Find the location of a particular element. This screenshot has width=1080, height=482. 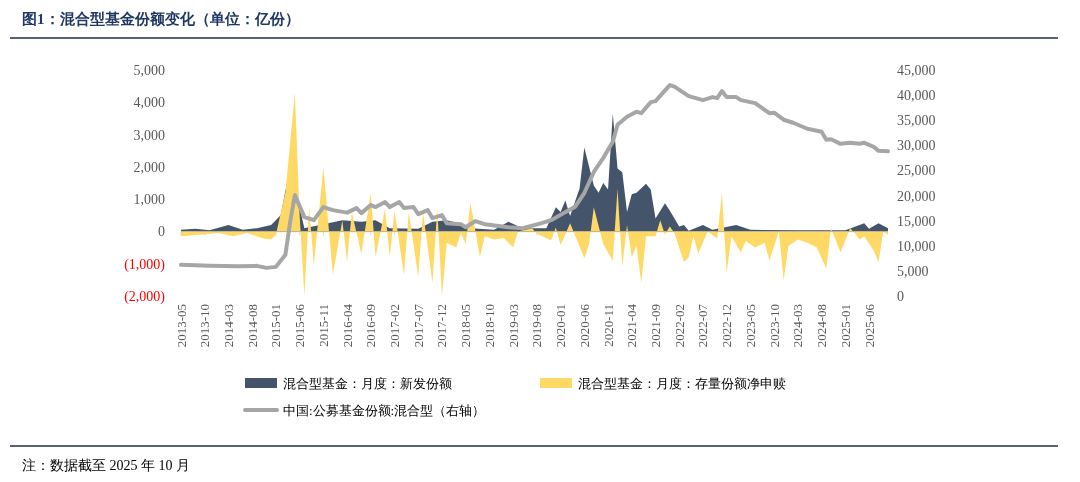

x-tick-label: 2018-10 is located at coordinates (489, 326).